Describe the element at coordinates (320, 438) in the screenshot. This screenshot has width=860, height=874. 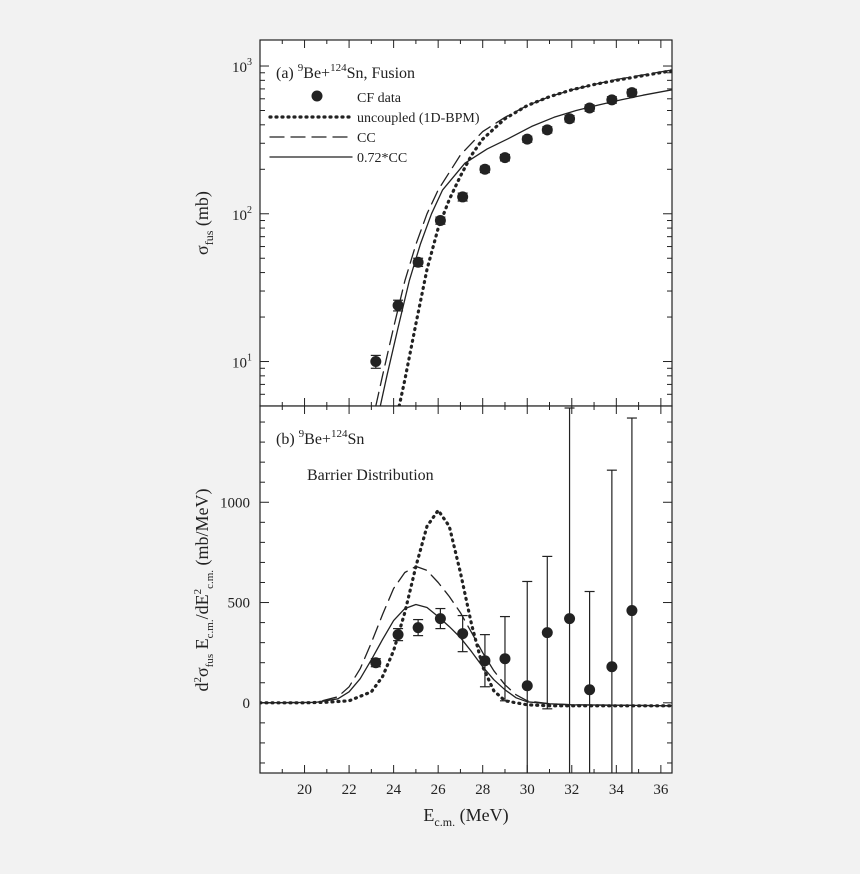
I see `panel-label-barrier: (b) 9Be+124Sn` at that location.